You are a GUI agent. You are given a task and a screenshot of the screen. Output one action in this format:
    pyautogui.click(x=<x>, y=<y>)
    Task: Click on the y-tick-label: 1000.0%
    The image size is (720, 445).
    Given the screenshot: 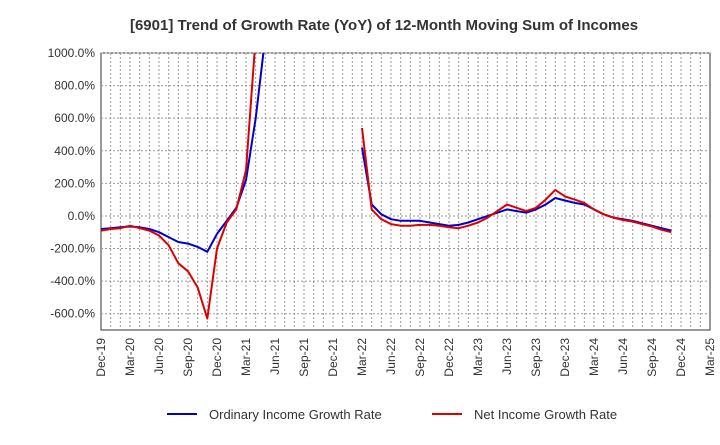 What is the action you would take?
    pyautogui.click(x=72, y=53)
    